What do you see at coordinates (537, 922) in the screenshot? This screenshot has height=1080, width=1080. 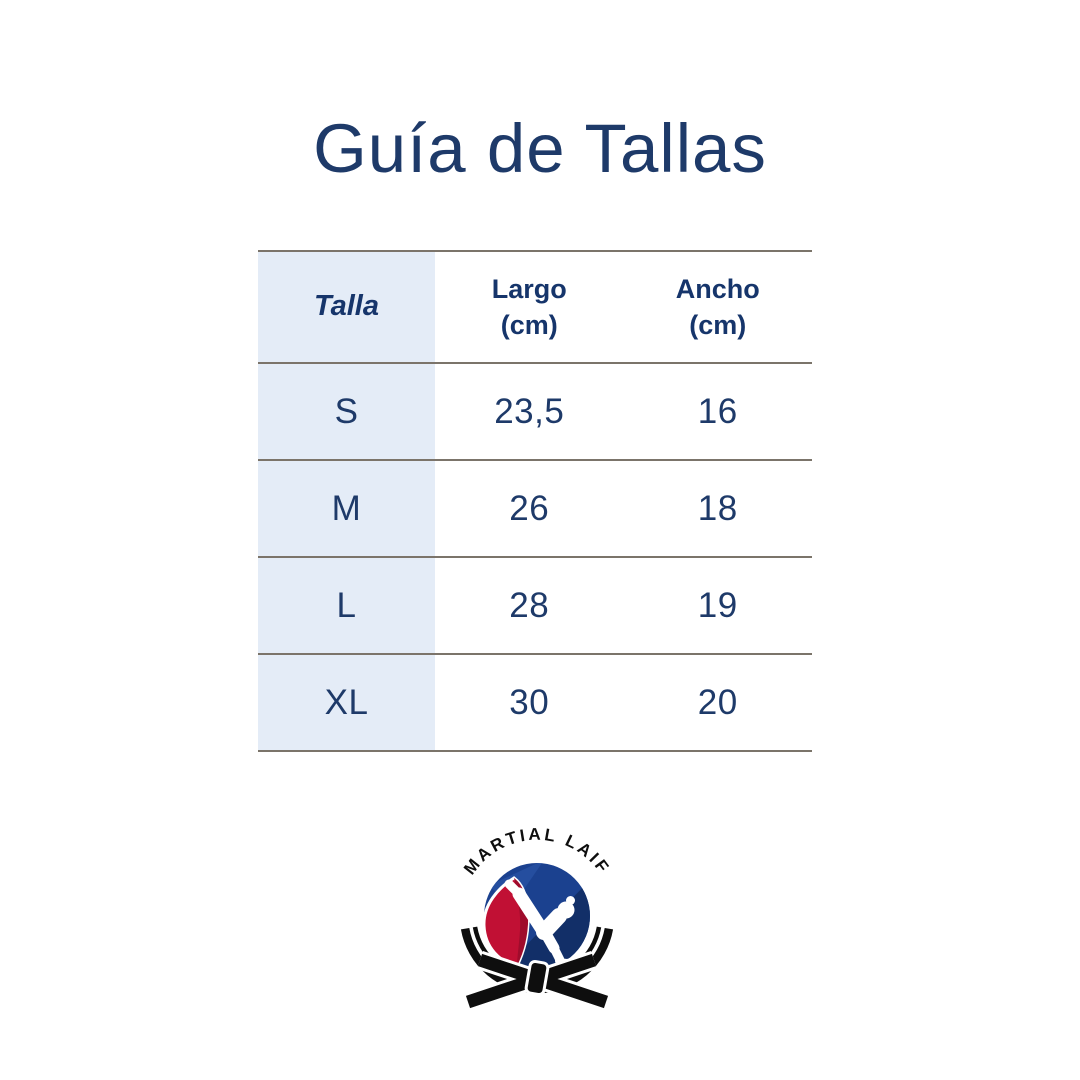 I see `kicking-figure-silhouette` at bounding box center [537, 922].